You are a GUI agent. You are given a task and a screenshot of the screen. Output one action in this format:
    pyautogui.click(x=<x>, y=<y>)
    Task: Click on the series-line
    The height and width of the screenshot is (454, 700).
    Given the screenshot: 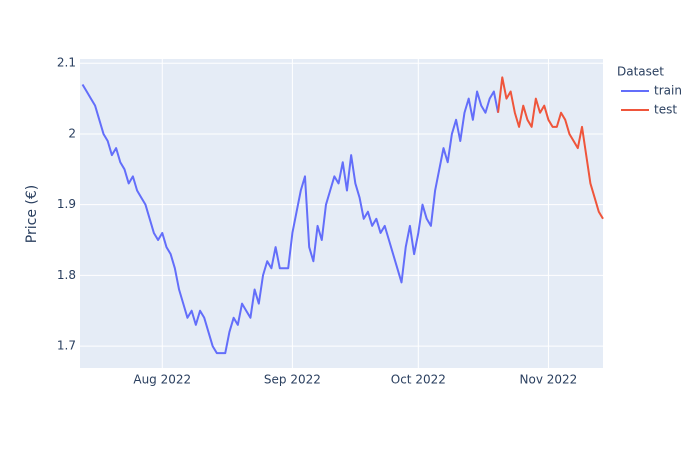 What is the action you would take?
    pyautogui.click(x=550, y=148)
    